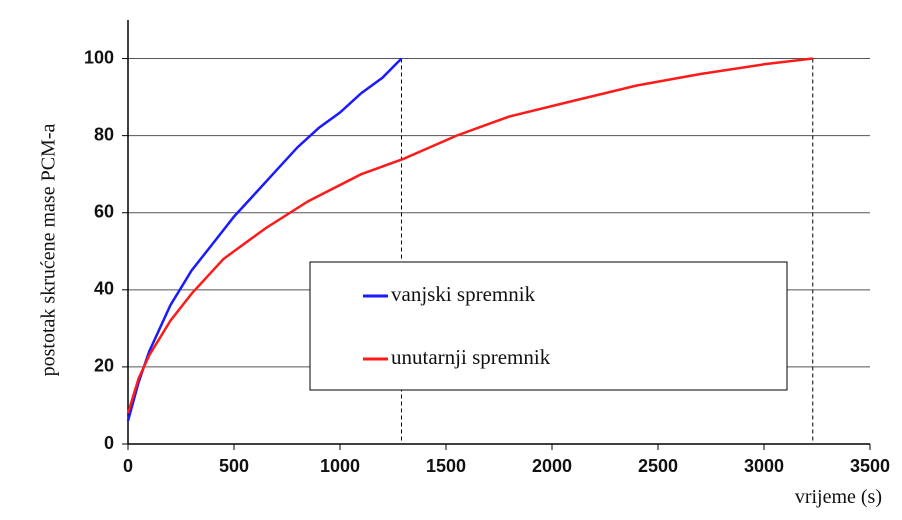  Describe the element at coordinates (104, 289) in the screenshot. I see `y-tick-label: 40` at that location.